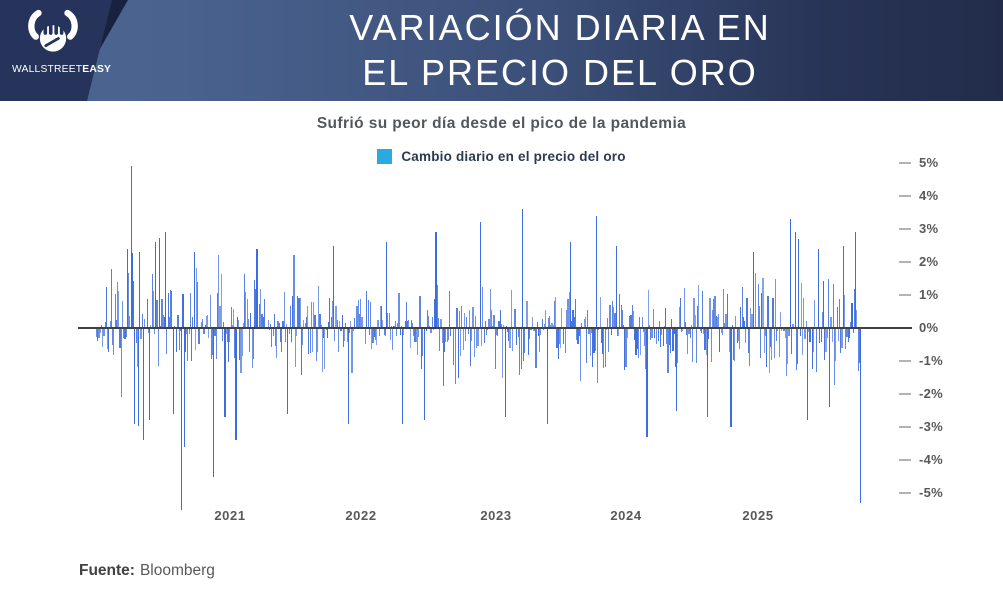 The height and width of the screenshot is (609, 1003). Describe the element at coordinates (177, 570) in the screenshot. I see `source-value: Bloomberg` at that location.